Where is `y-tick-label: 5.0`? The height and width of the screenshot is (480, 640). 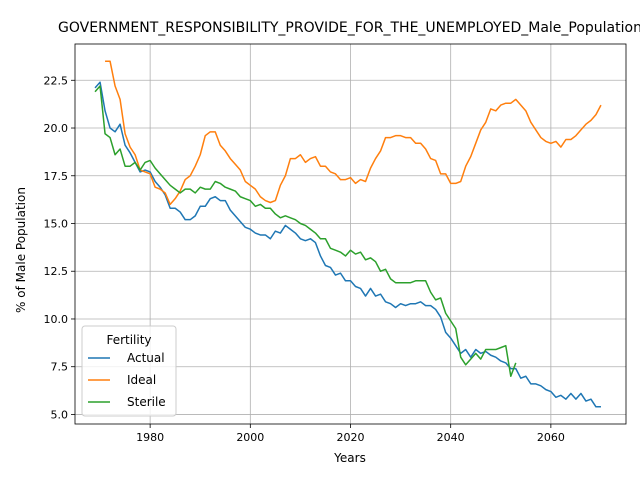 y-tick-label: 5.0 is located at coordinates (60, 414).